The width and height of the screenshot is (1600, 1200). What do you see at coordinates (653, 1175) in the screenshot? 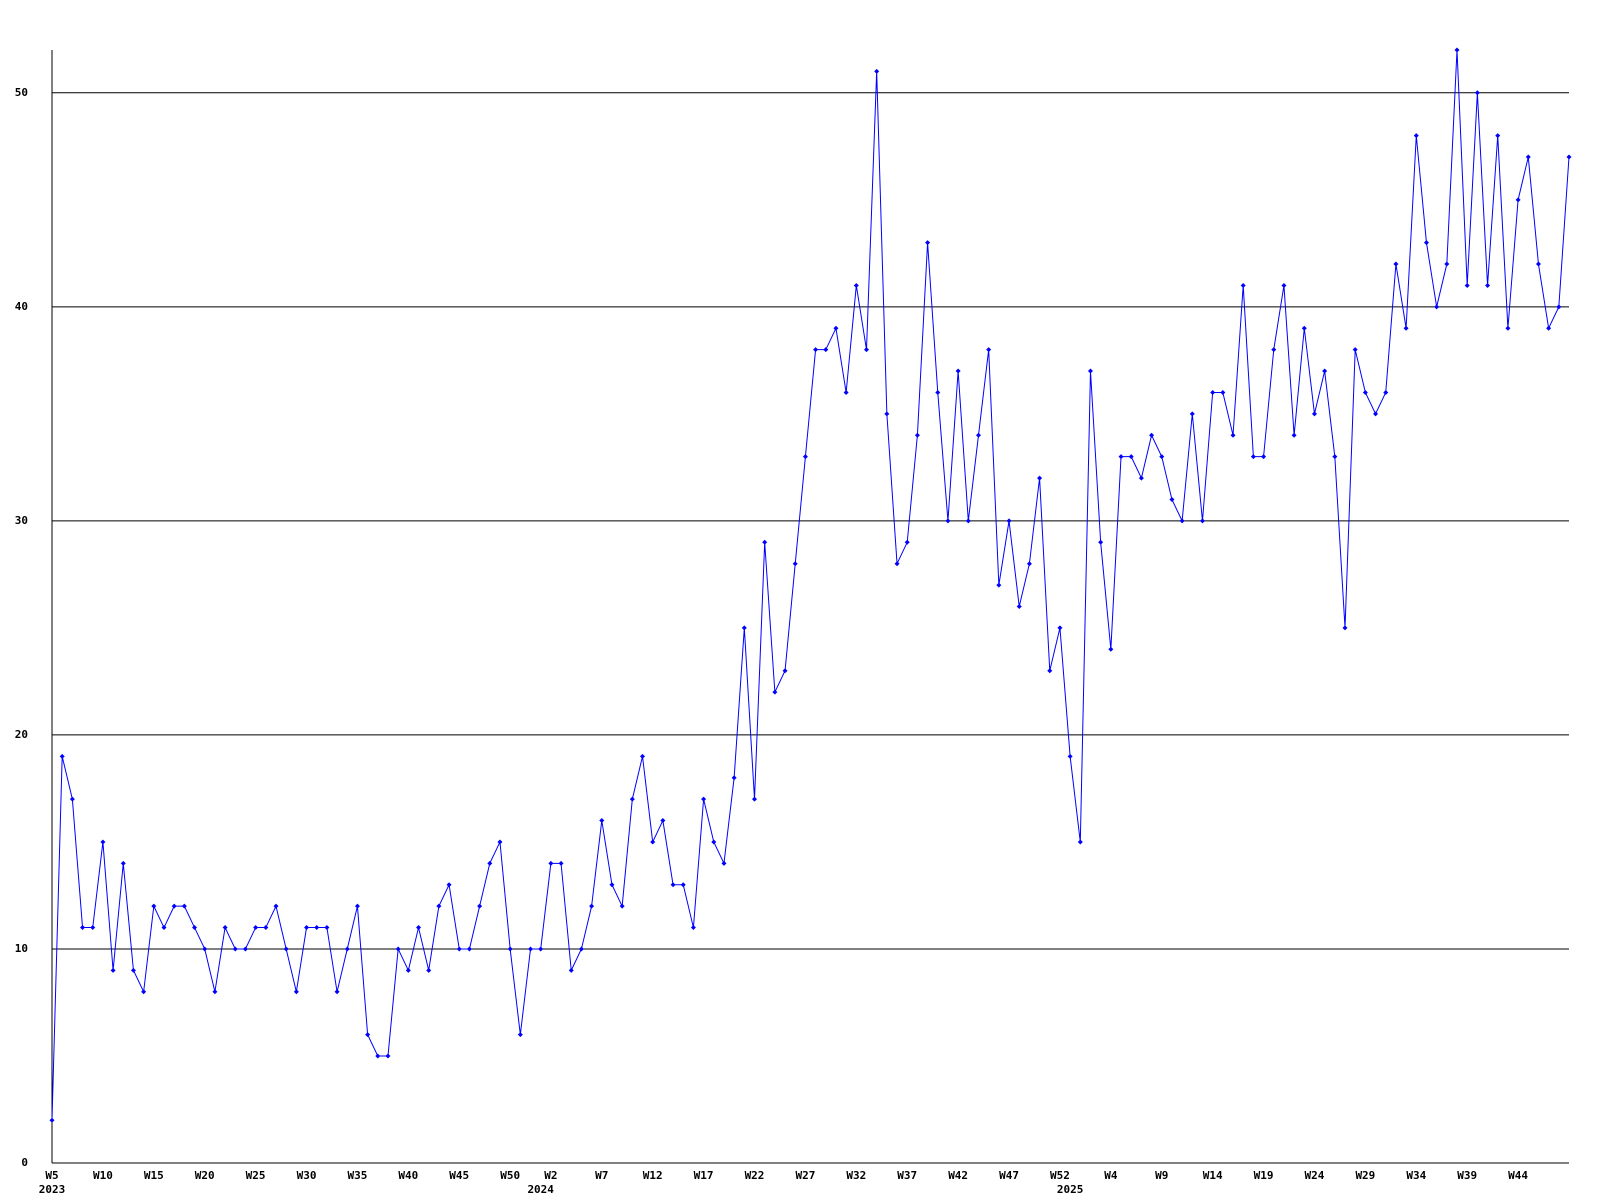
I see `x-tick-label: W12` at bounding box center [653, 1175].